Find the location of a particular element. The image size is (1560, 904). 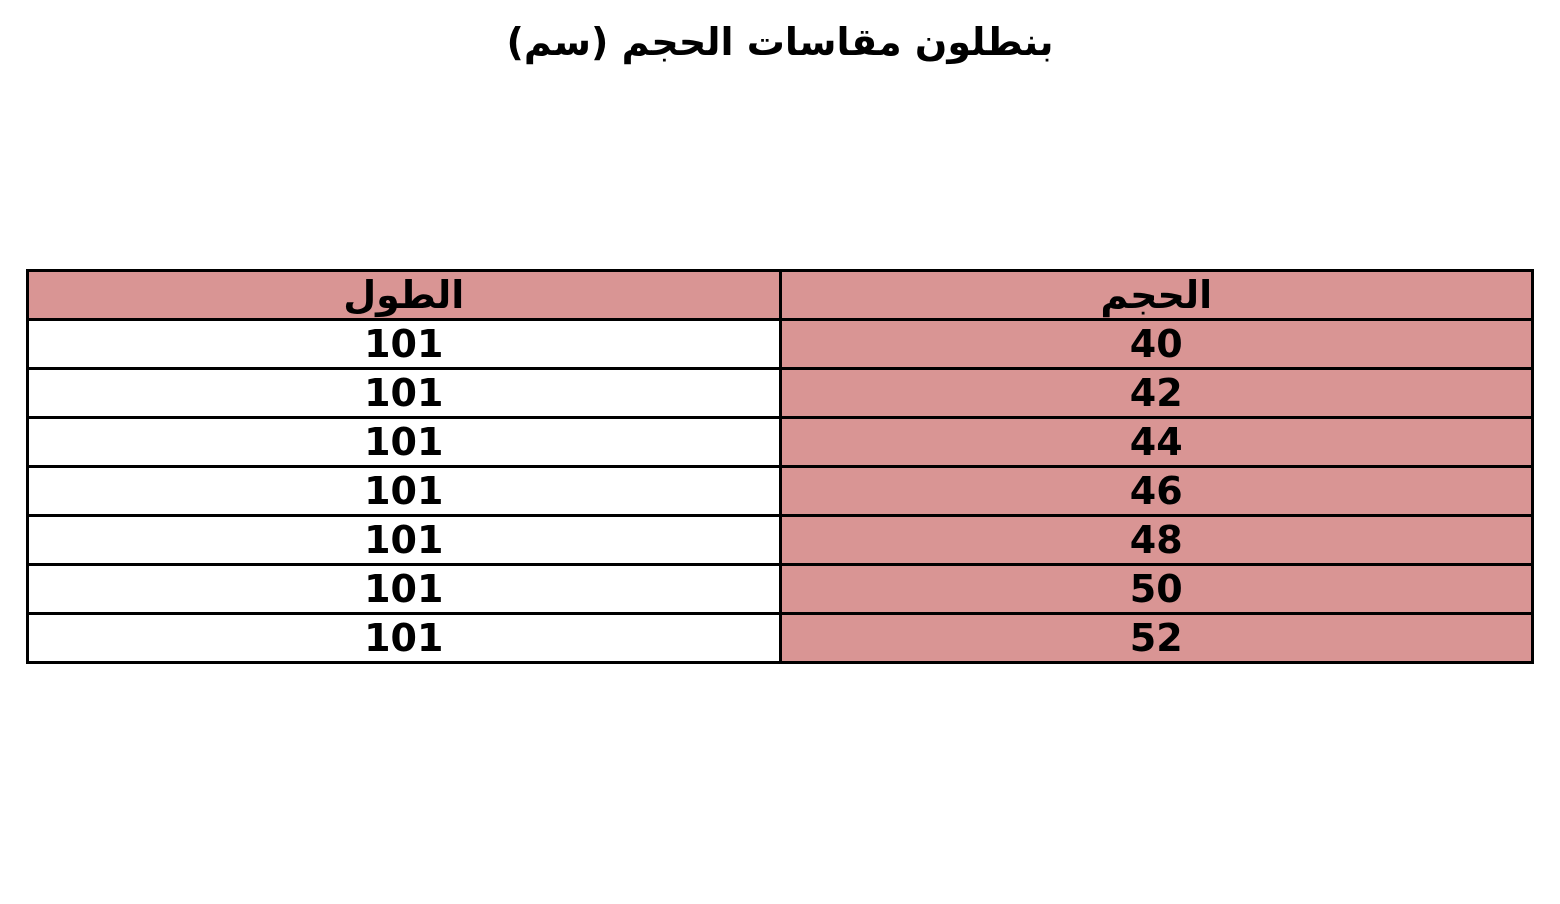

table-row: 101 52 is located at coordinates (780, 638).